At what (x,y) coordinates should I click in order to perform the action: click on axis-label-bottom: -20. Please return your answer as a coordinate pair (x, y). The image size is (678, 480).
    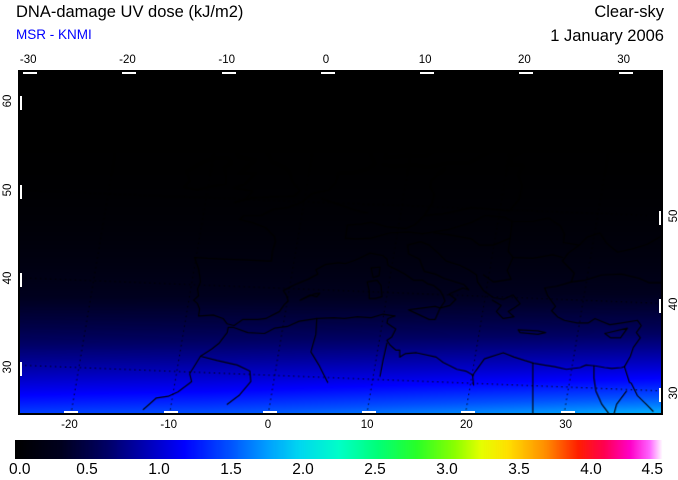
    Looking at the image, I should click on (69, 425).